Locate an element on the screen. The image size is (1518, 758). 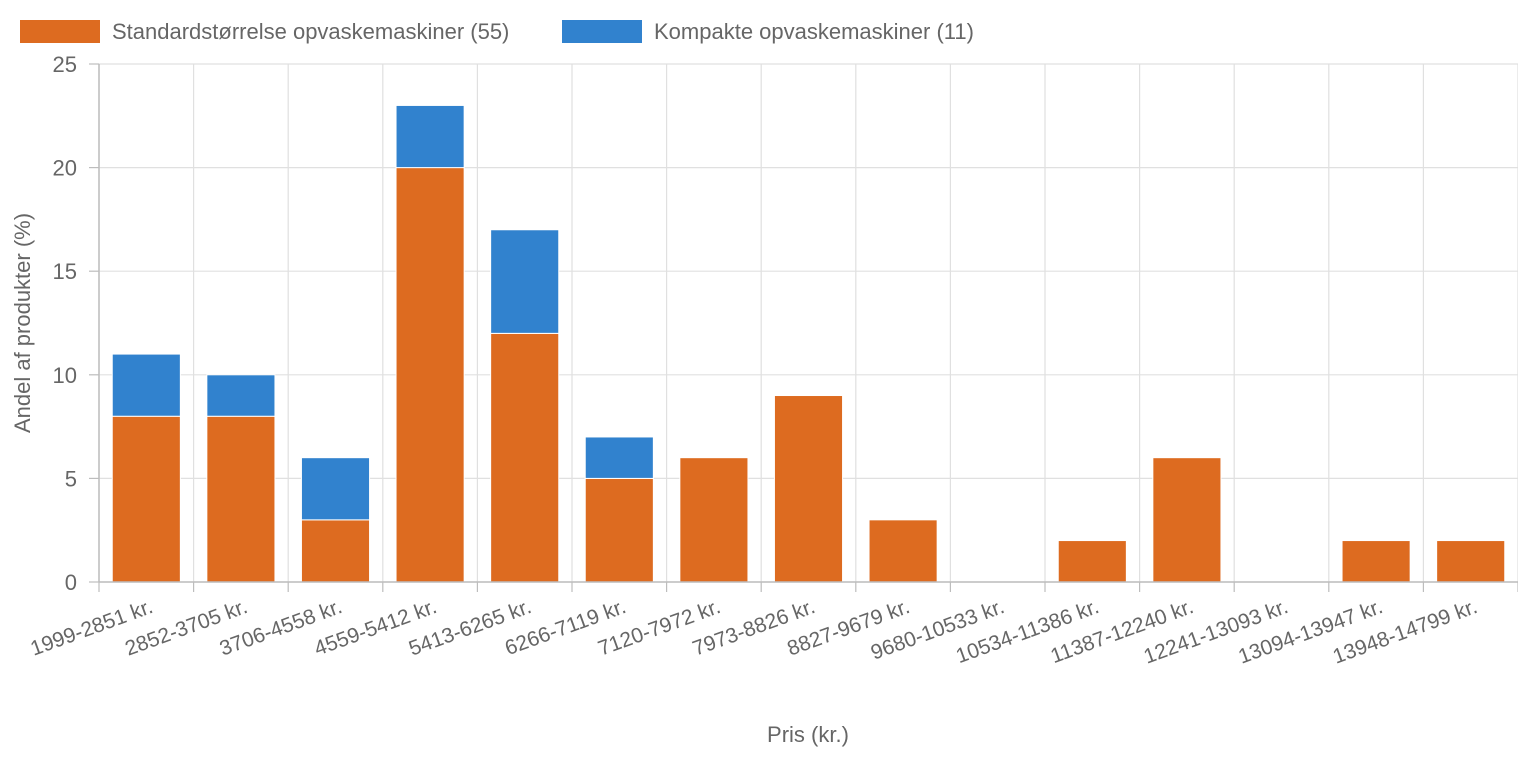
legend-item: Kompakte opvaskemaskiner (11) is located at coordinates (768, 31).